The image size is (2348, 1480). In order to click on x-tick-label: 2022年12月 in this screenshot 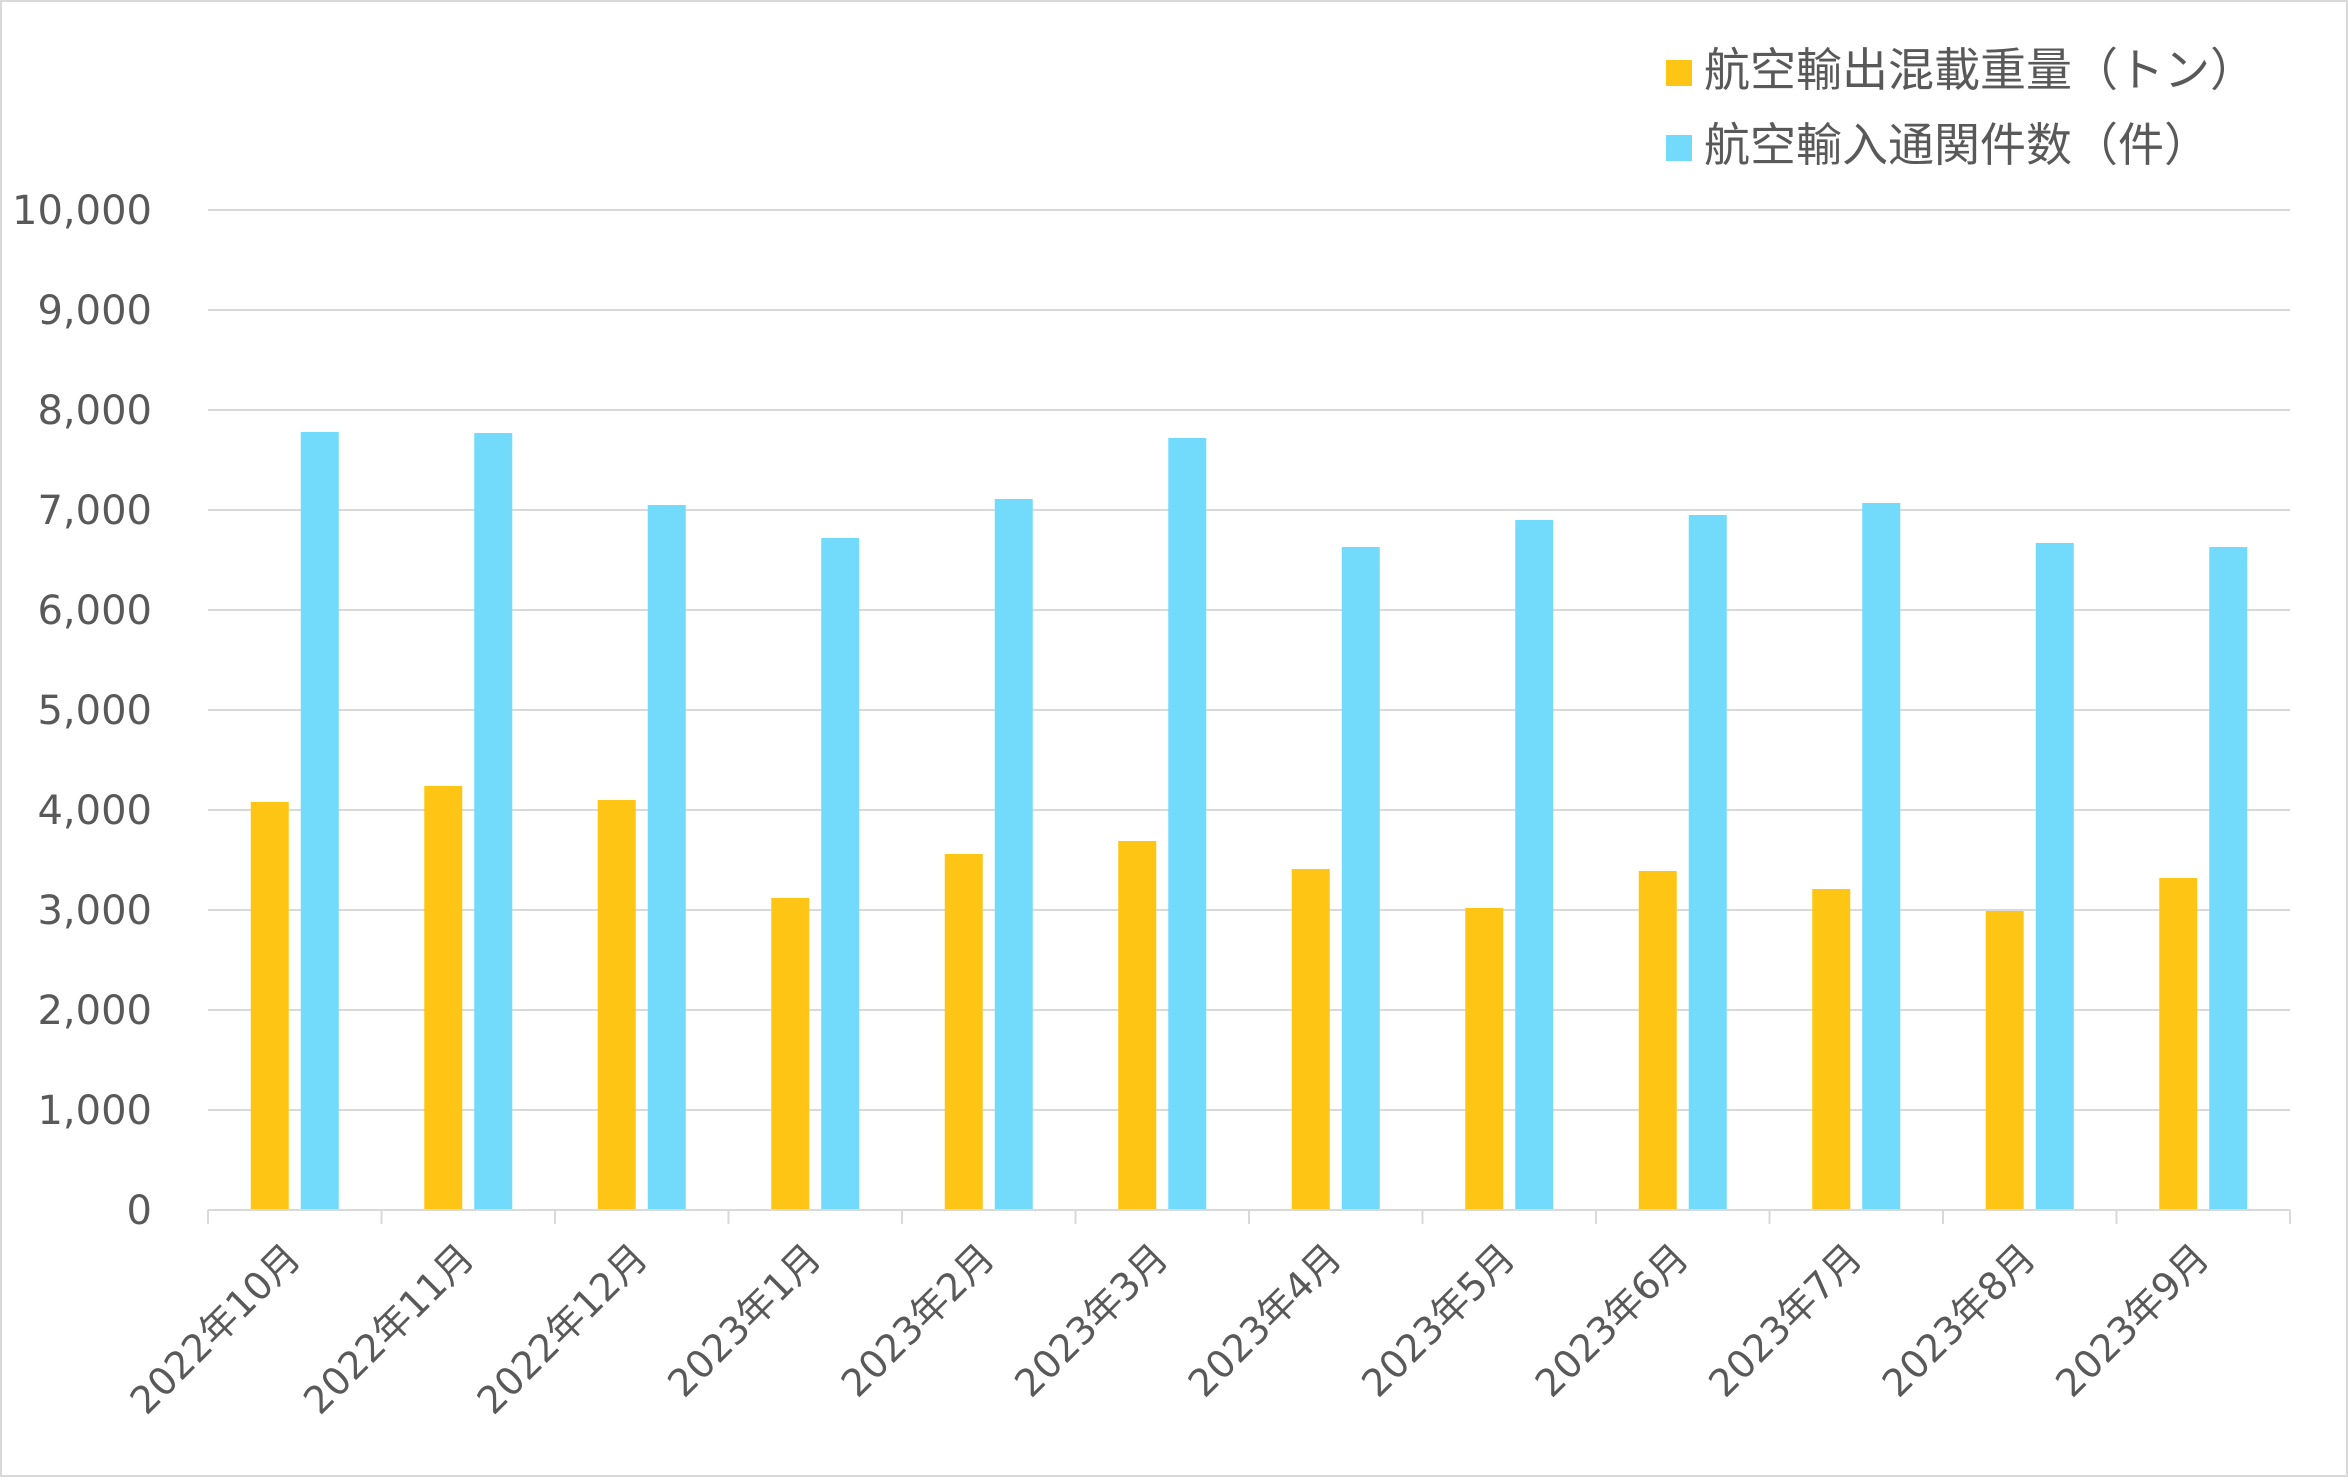, I will do `click(562, 1328)`.